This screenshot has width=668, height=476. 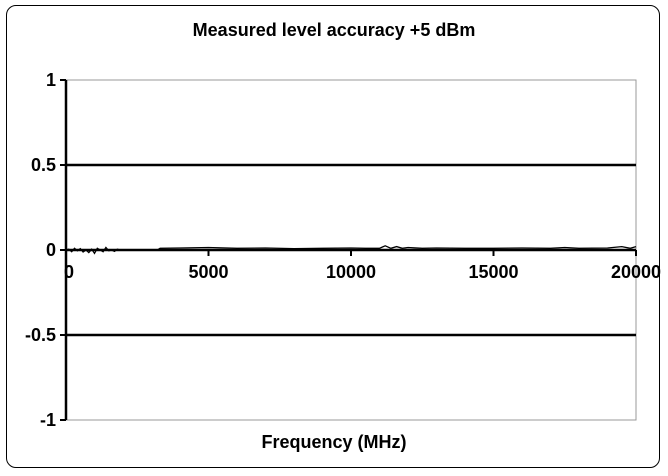 I want to click on chart-title: Measured level accuracy +5 dBm, so click(x=334, y=30).